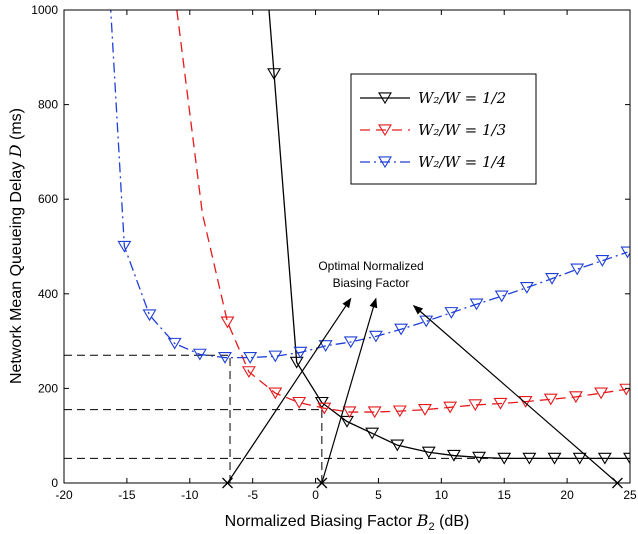  Describe the element at coordinates (462, 130) in the screenshot. I see `legend-label: W₂/W = 1/3` at that location.